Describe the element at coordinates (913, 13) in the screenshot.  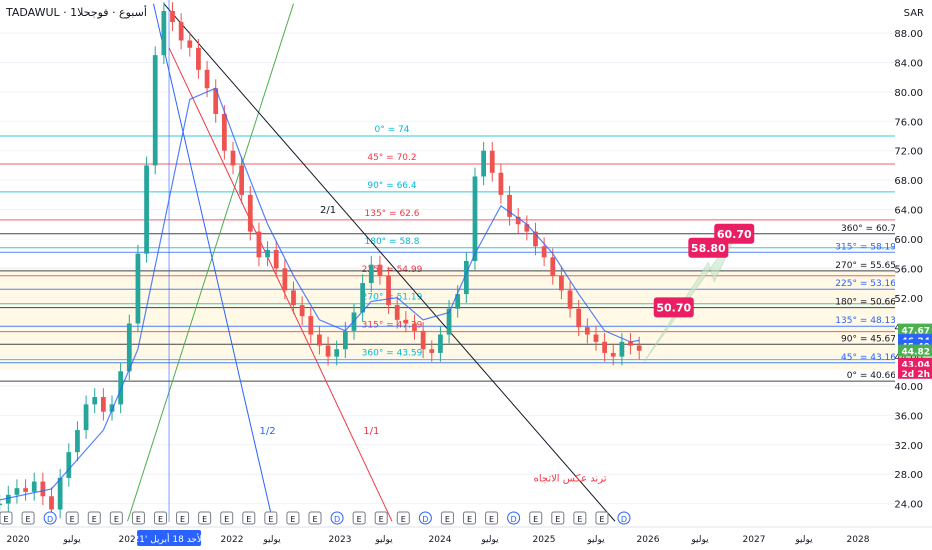
I see `currency-label: SAR` at that location.